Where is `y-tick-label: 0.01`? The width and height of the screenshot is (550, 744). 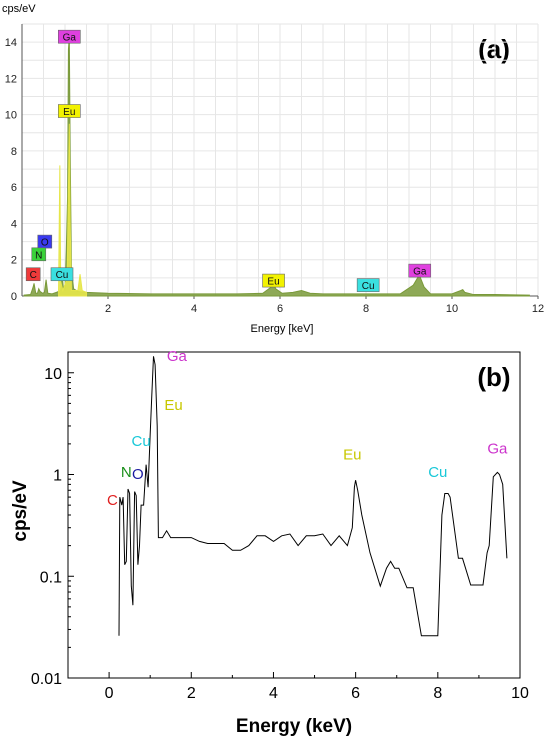
y-tick-label: 0.01 is located at coordinates (46, 679).